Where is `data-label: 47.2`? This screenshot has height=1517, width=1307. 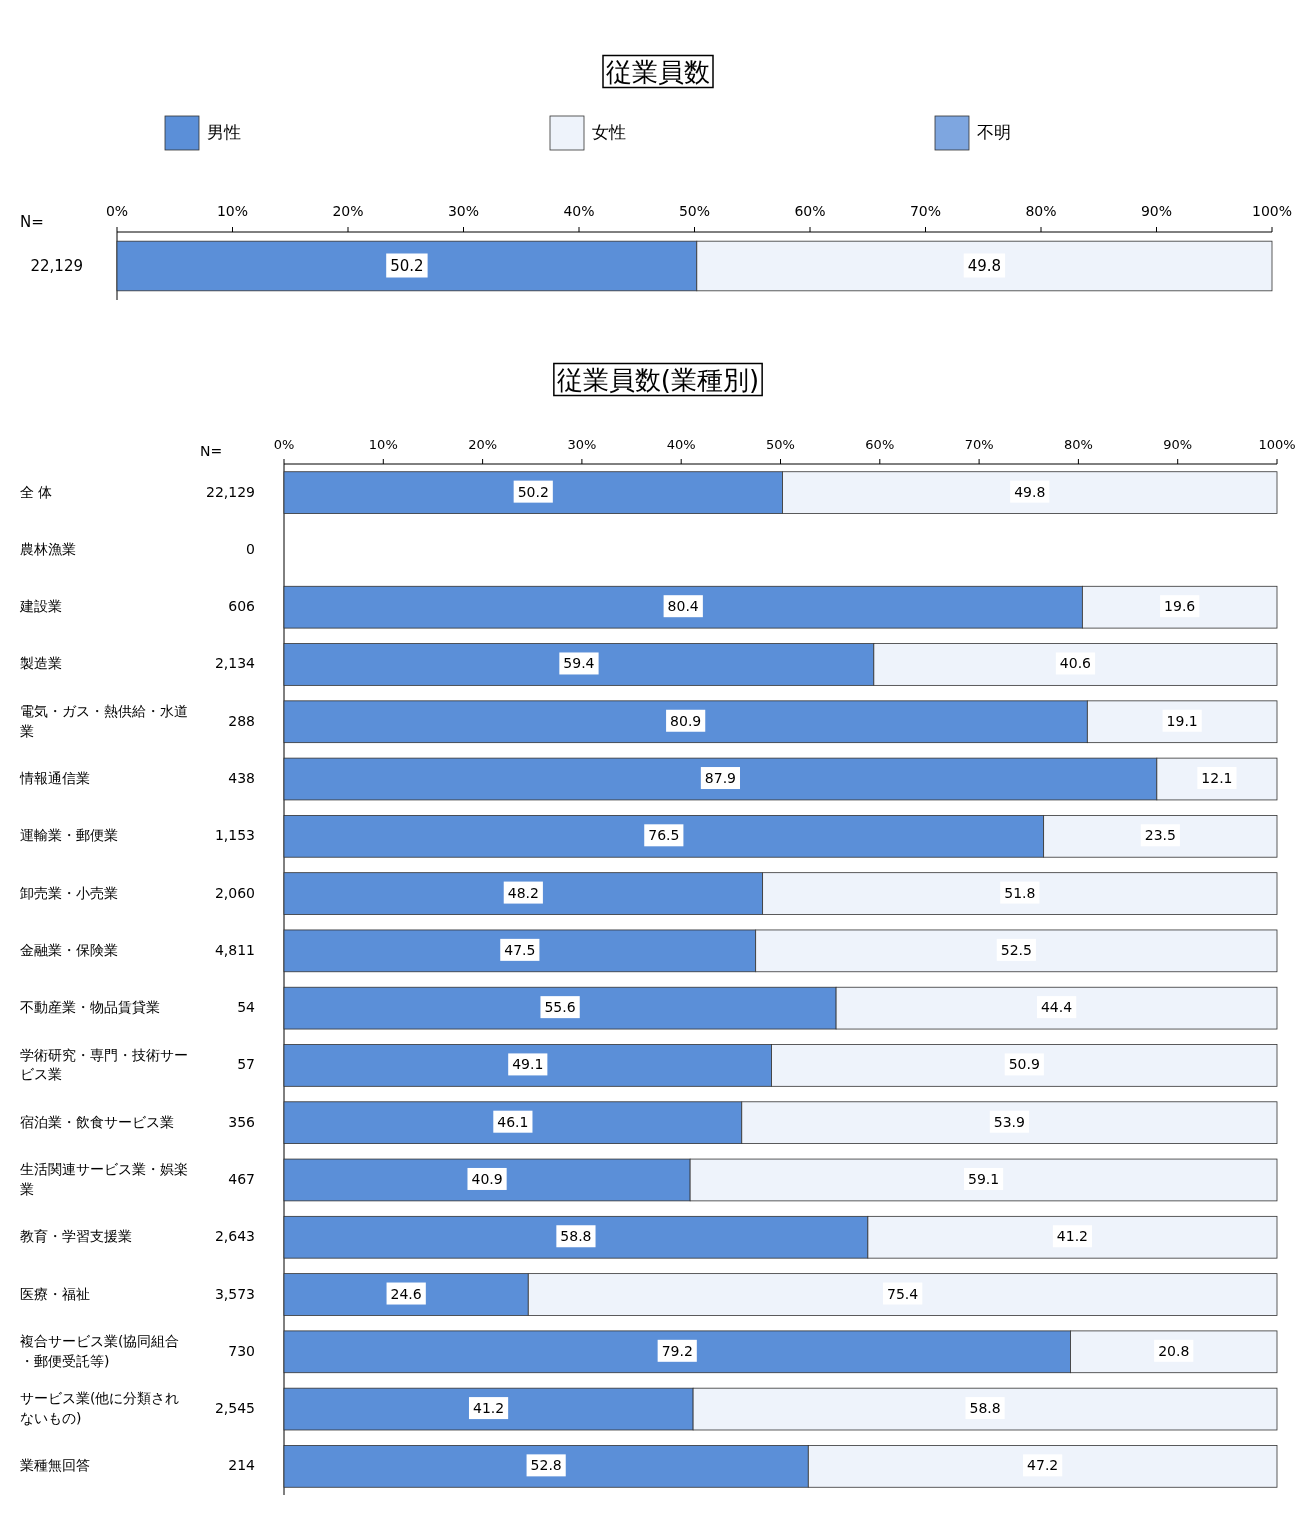
data-label: 47.2 is located at coordinates (1043, 1465).